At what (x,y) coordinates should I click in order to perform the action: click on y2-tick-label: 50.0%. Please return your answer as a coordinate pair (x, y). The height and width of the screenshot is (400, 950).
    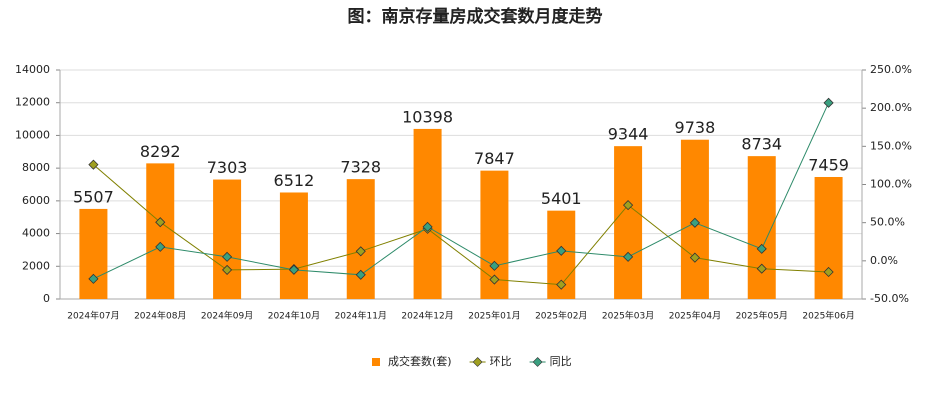
    Looking at the image, I should click on (887, 222).